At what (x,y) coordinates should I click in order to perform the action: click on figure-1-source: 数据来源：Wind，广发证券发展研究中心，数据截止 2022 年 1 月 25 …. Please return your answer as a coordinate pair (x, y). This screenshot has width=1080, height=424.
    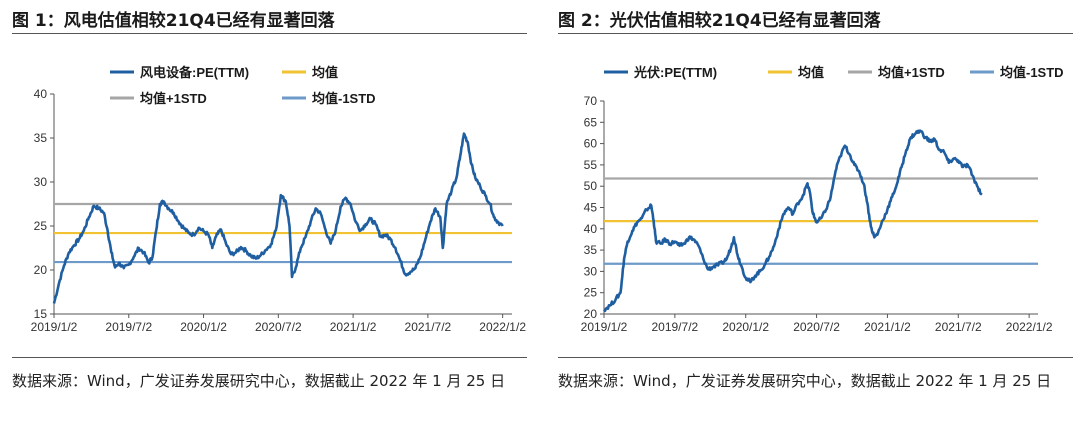
    Looking at the image, I should click on (259, 381).